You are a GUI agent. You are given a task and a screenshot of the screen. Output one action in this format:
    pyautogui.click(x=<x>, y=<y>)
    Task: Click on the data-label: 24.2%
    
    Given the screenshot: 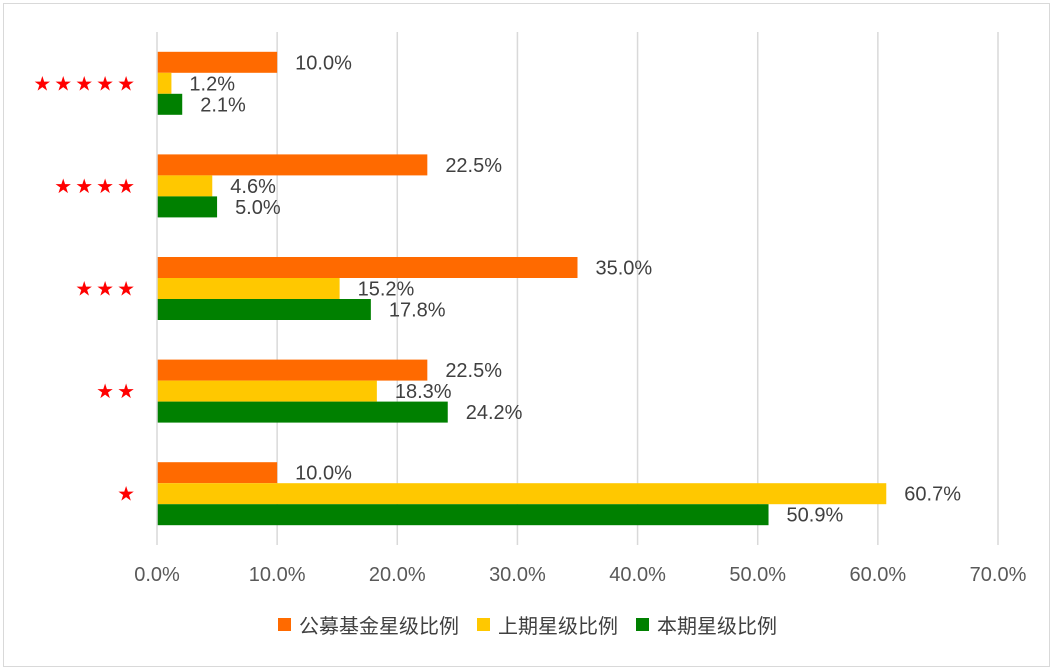 What is the action you would take?
    pyautogui.click(x=494, y=413)
    